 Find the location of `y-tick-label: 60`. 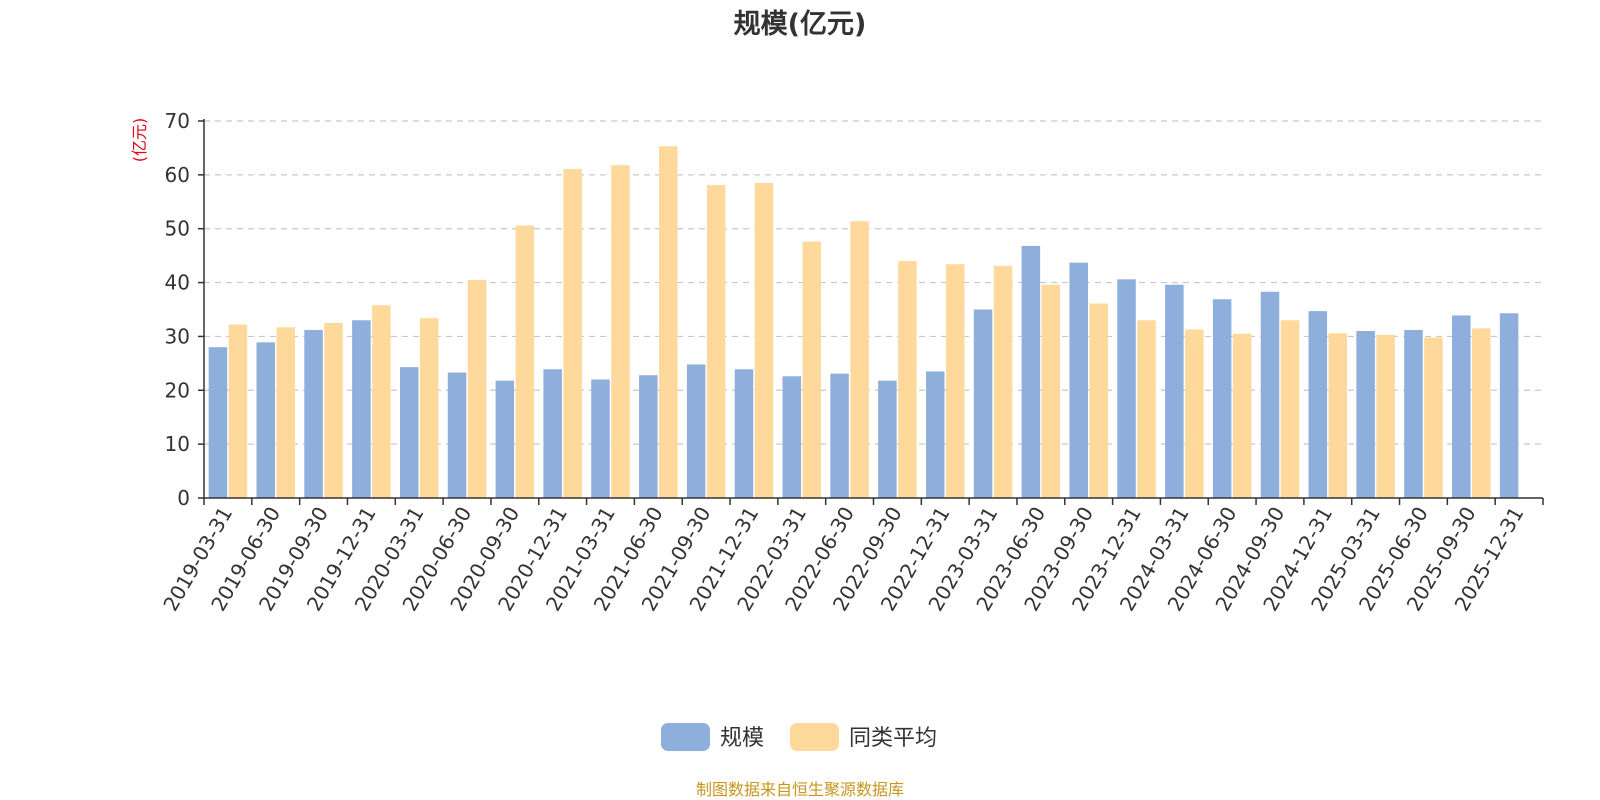

y-tick-label: 60 is located at coordinates (177, 175).